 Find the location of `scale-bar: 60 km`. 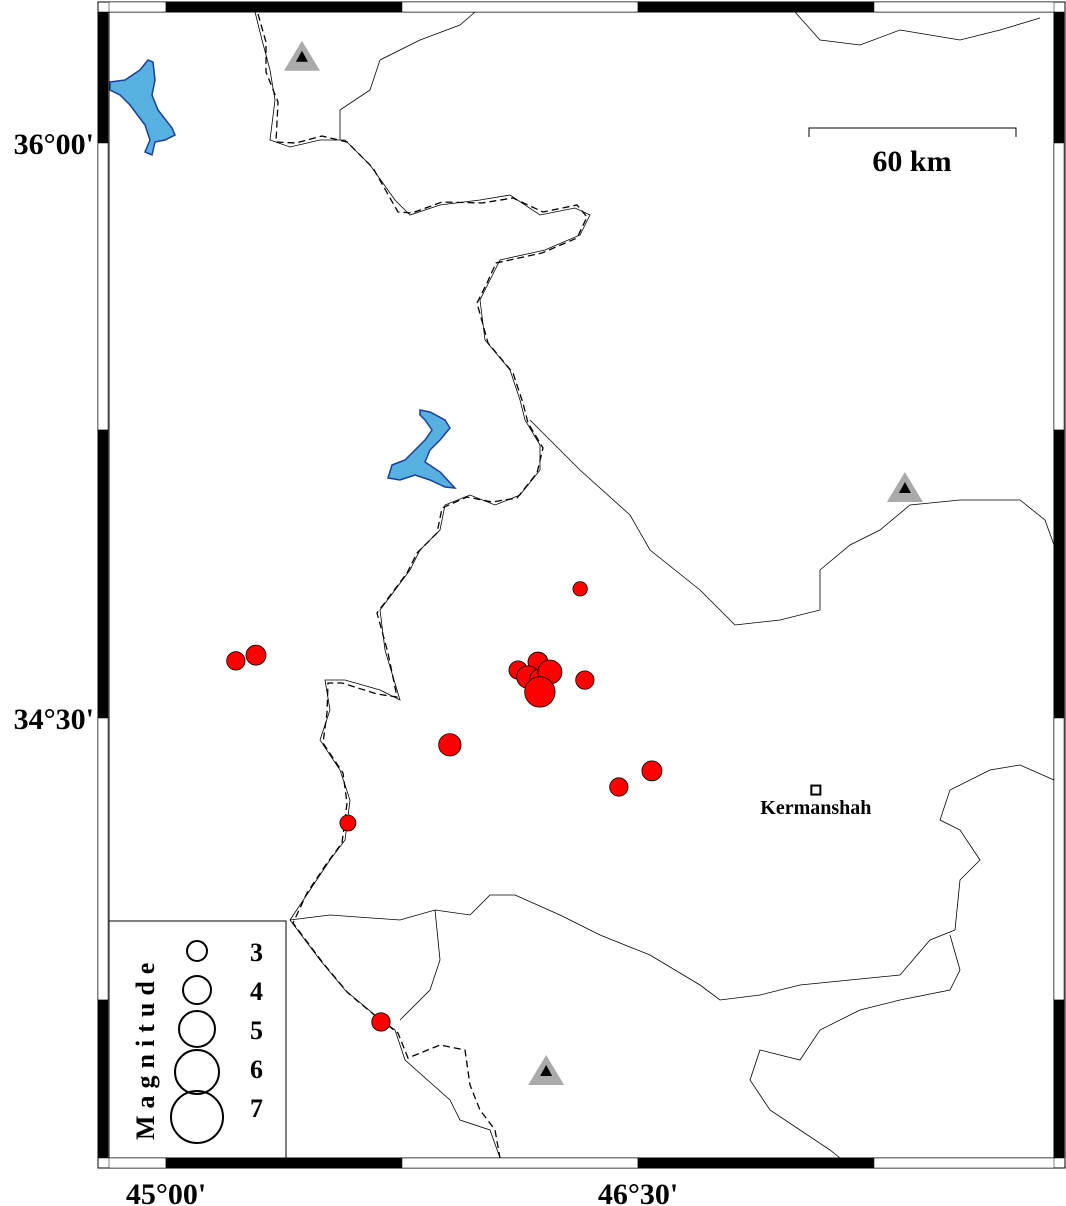

scale-bar: 60 km is located at coordinates (912, 152).